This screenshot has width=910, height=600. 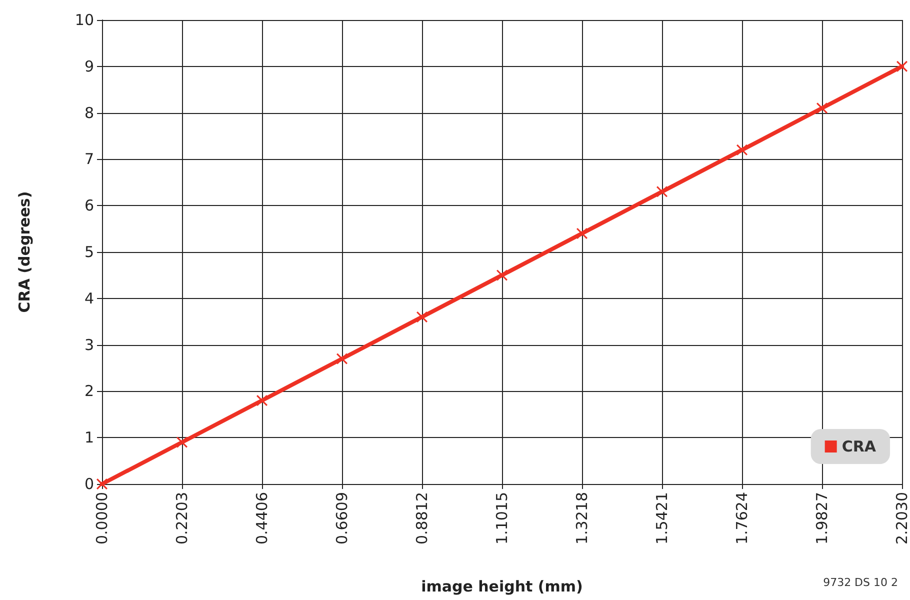 What do you see at coordinates (89, 66) in the screenshot?
I see `y-tick-label: 9` at bounding box center [89, 66].